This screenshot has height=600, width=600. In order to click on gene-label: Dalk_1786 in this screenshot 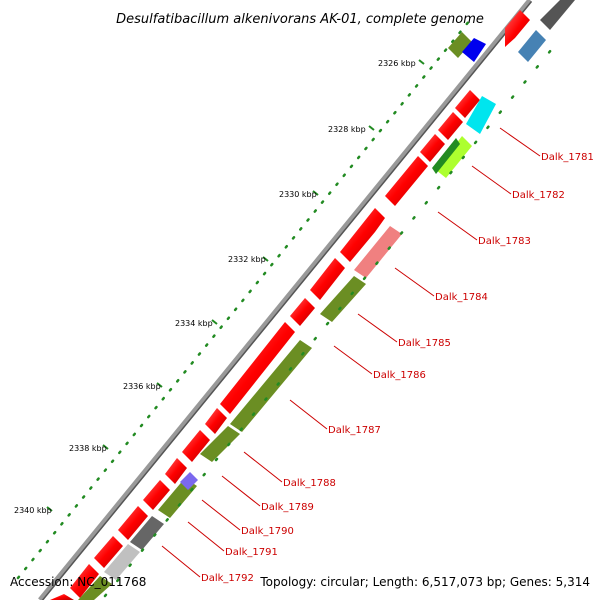, I will do `click(399, 375)`.